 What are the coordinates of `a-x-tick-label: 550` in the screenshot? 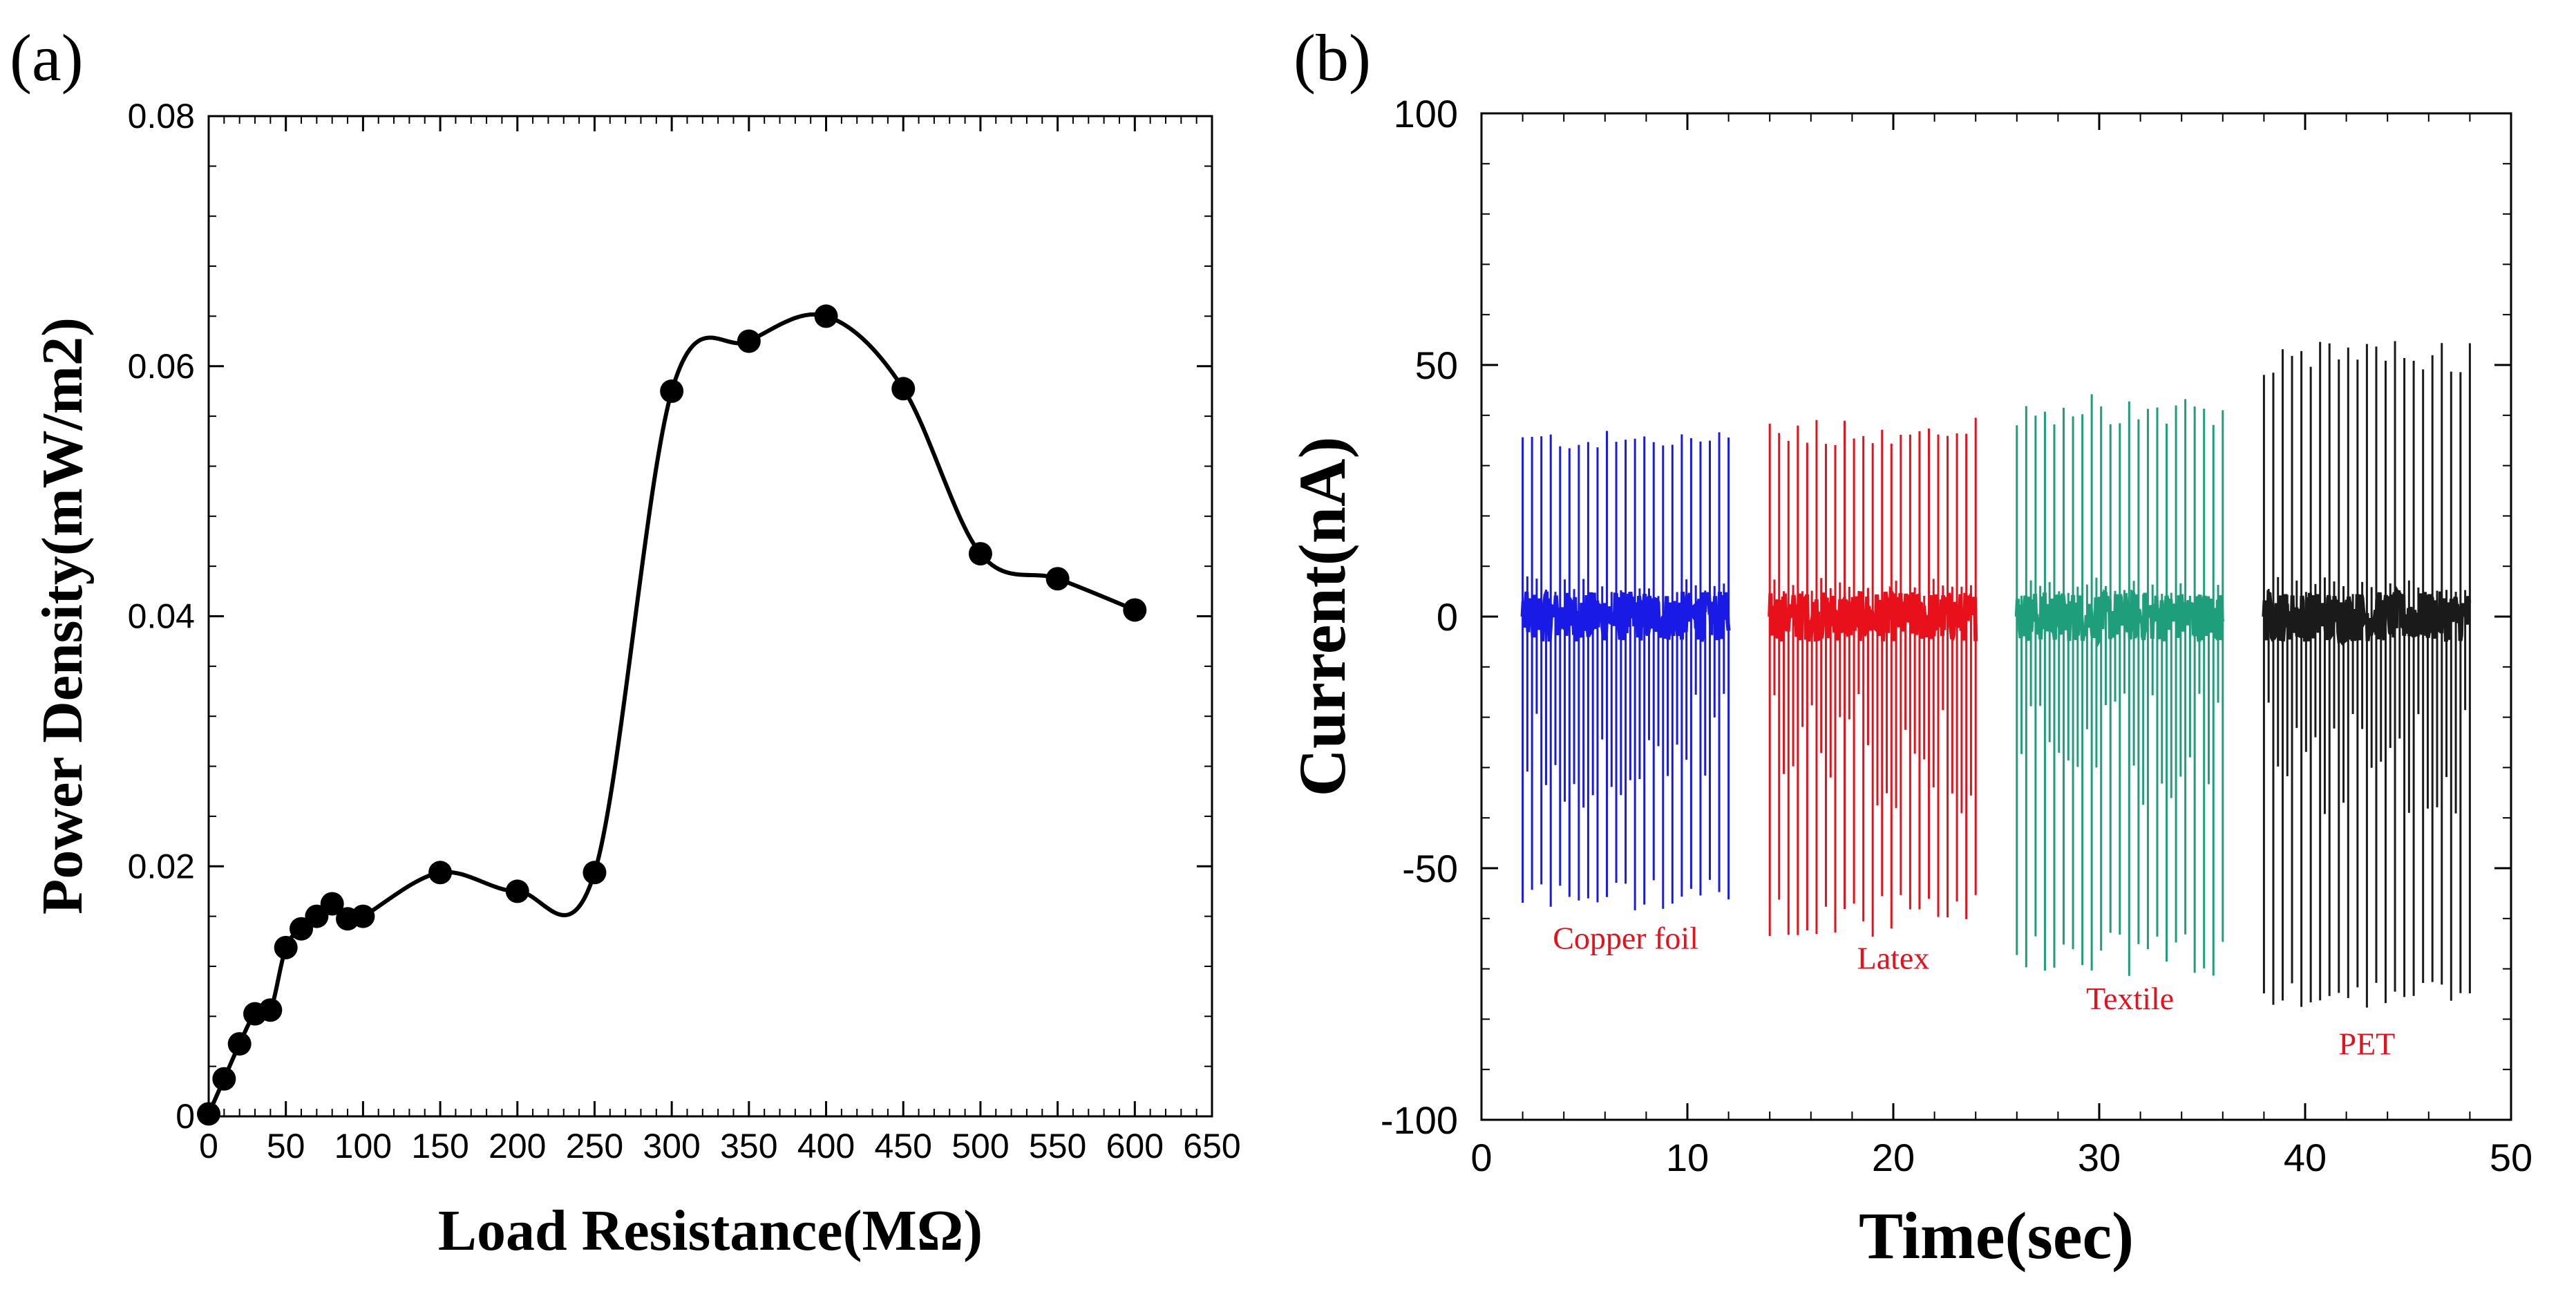 It's located at (1057, 1146).